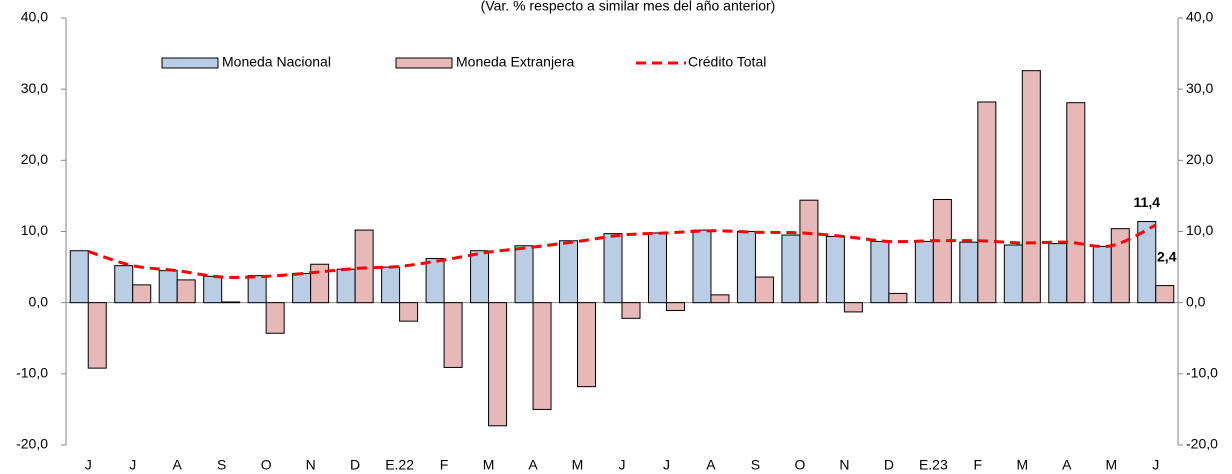  What do you see at coordinates (39, 301) in the screenshot?
I see `y-tick-label: 0,0` at bounding box center [39, 301].